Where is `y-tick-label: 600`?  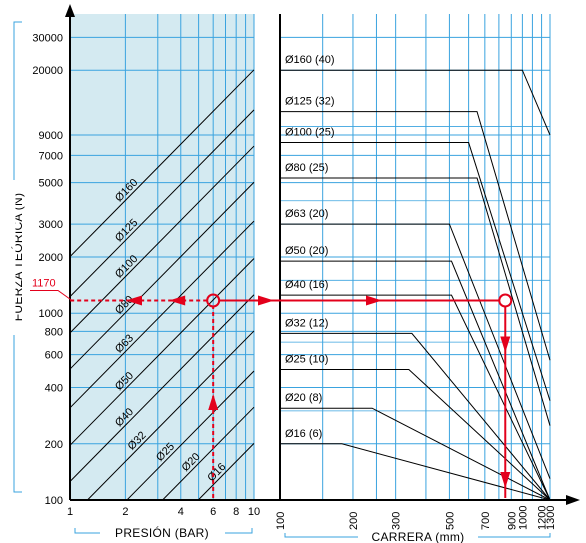 y-tick-label: 600 is located at coordinates (54, 356).